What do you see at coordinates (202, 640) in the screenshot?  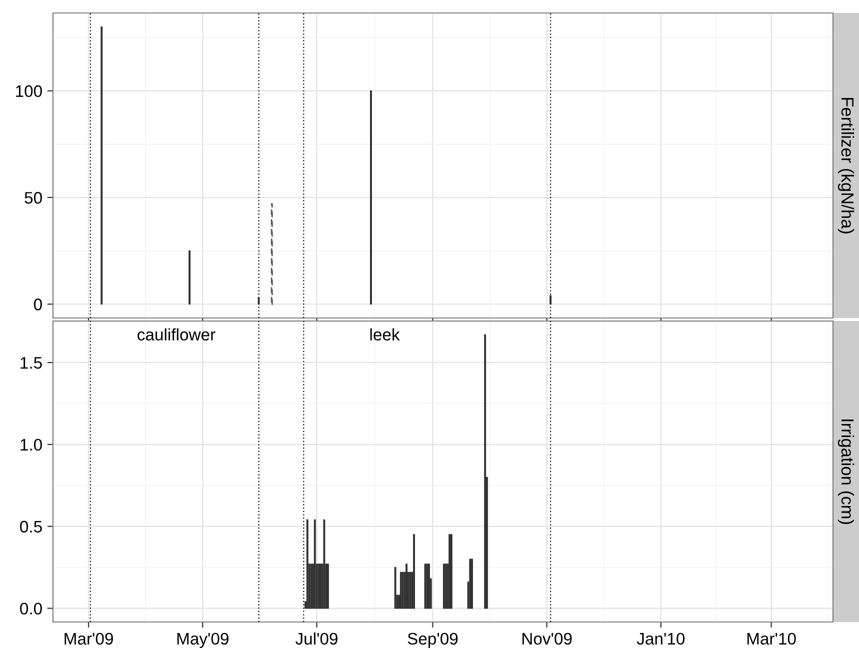 I see `x-tick-label: May'09` at bounding box center [202, 640].